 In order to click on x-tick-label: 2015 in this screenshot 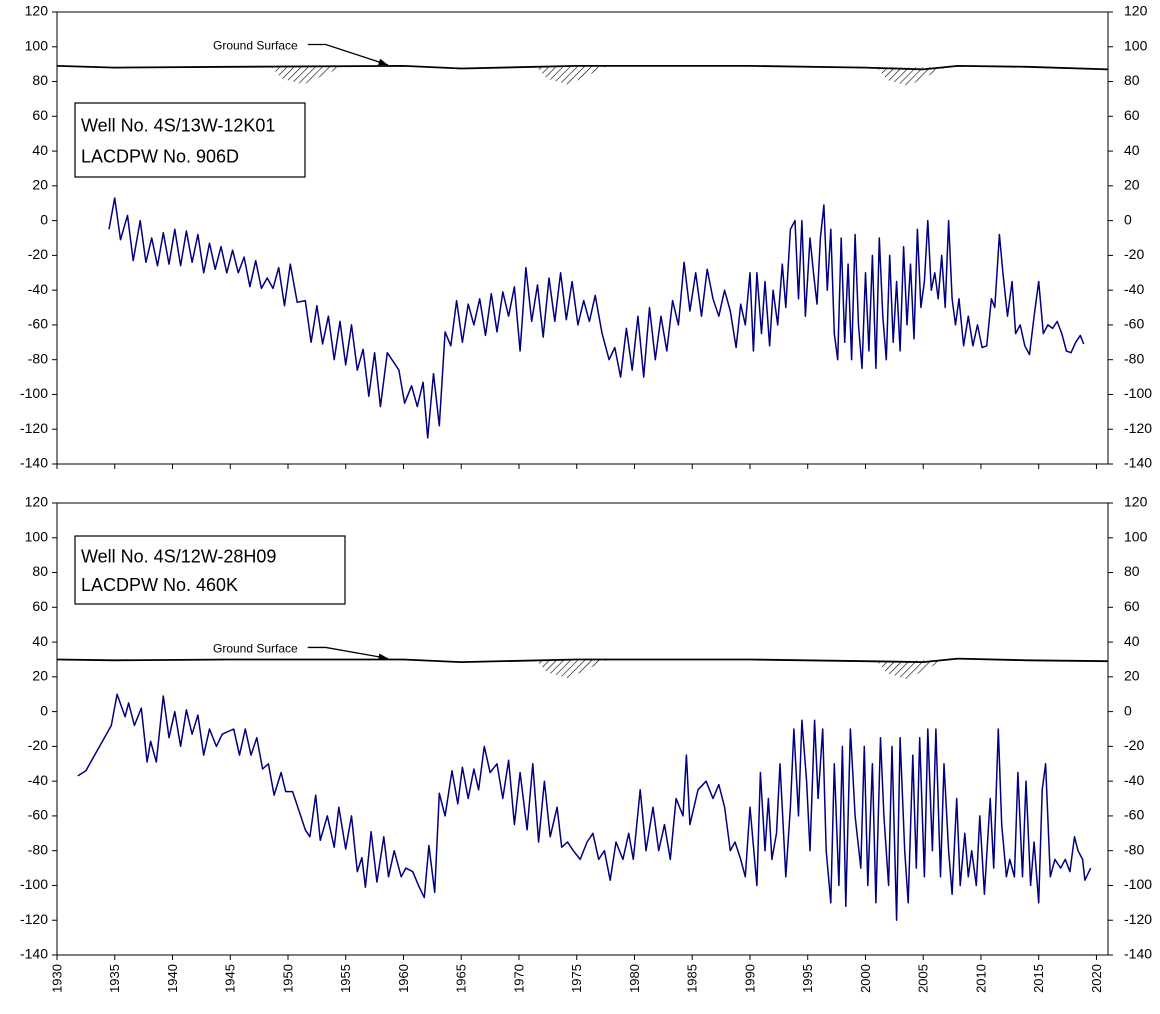, I will do `click(1038, 978)`.